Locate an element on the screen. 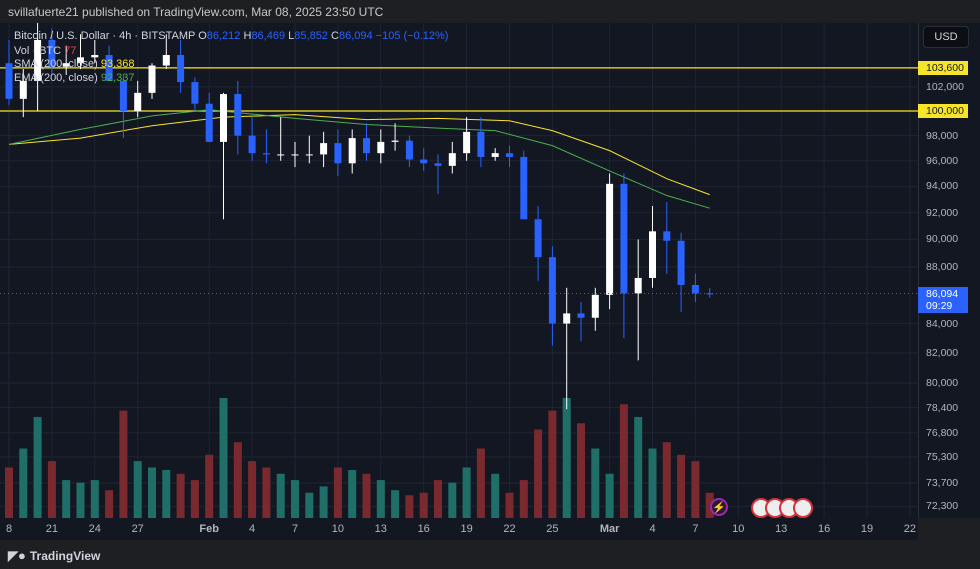  sma-label: SMA (200, close) is located at coordinates (56, 64).